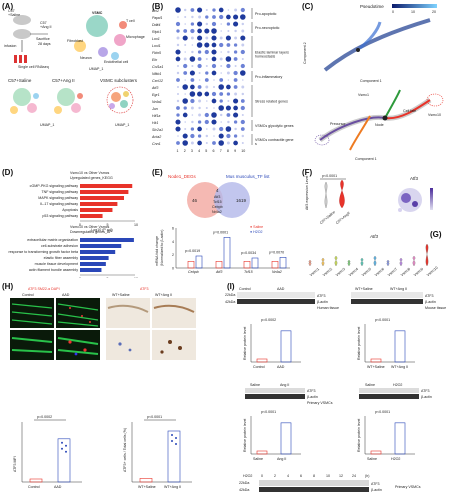  I want to click on blot-primary-h2o2-atf3, so click(389, 390).